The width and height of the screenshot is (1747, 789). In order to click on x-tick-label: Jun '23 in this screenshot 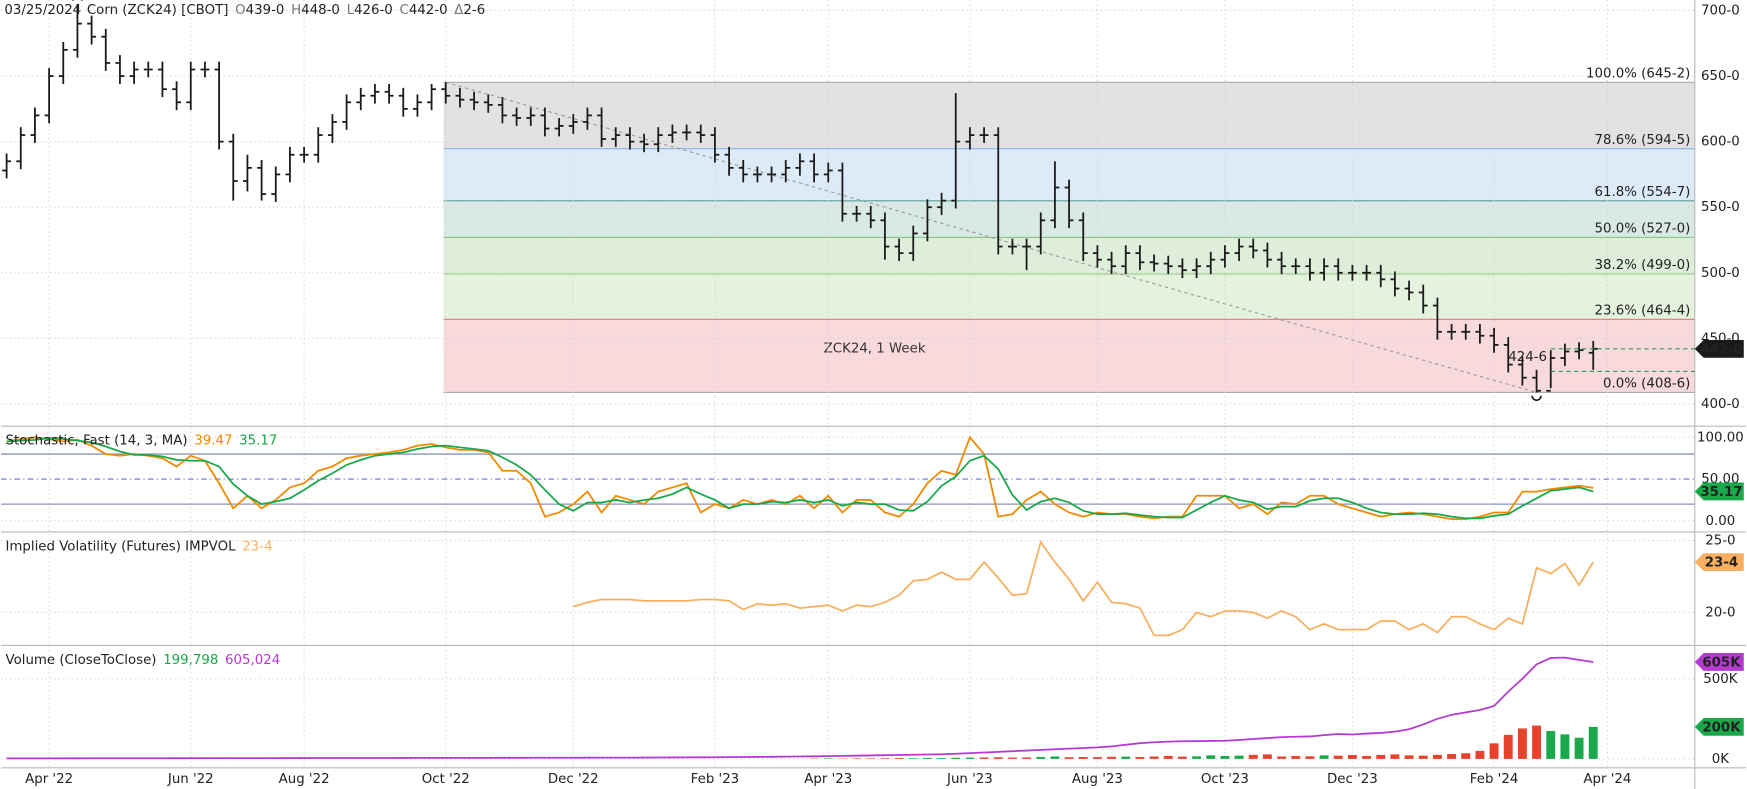, I will do `click(969, 779)`.